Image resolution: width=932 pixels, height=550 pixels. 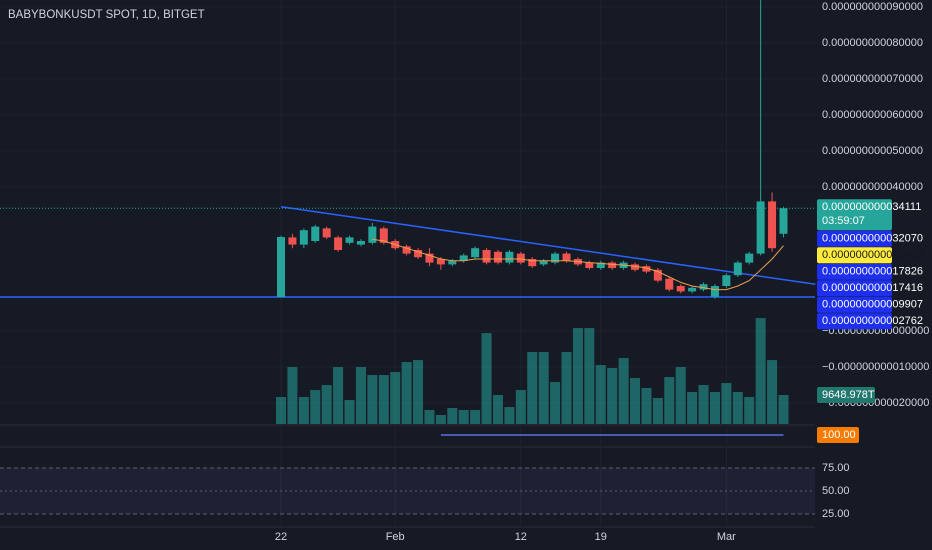 I want to click on last-price-box, so click(x=854, y=215).